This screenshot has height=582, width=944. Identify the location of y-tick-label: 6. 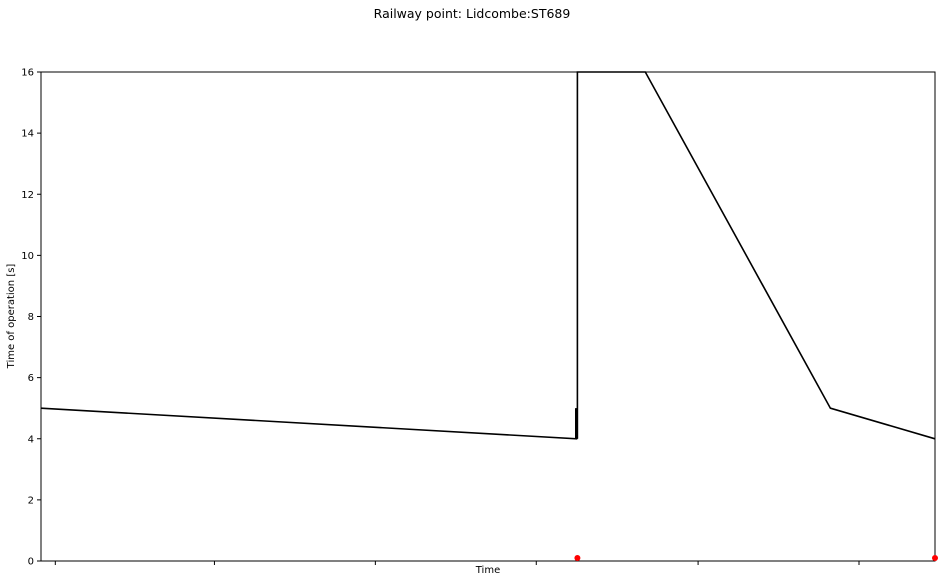
(31, 378).